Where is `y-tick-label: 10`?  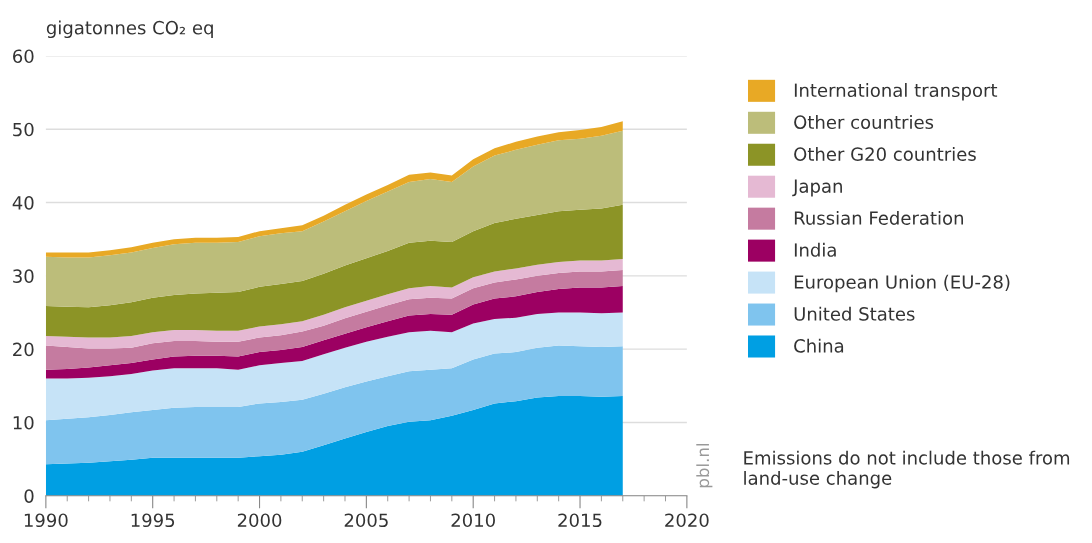 y-tick-label: 10 is located at coordinates (23, 422).